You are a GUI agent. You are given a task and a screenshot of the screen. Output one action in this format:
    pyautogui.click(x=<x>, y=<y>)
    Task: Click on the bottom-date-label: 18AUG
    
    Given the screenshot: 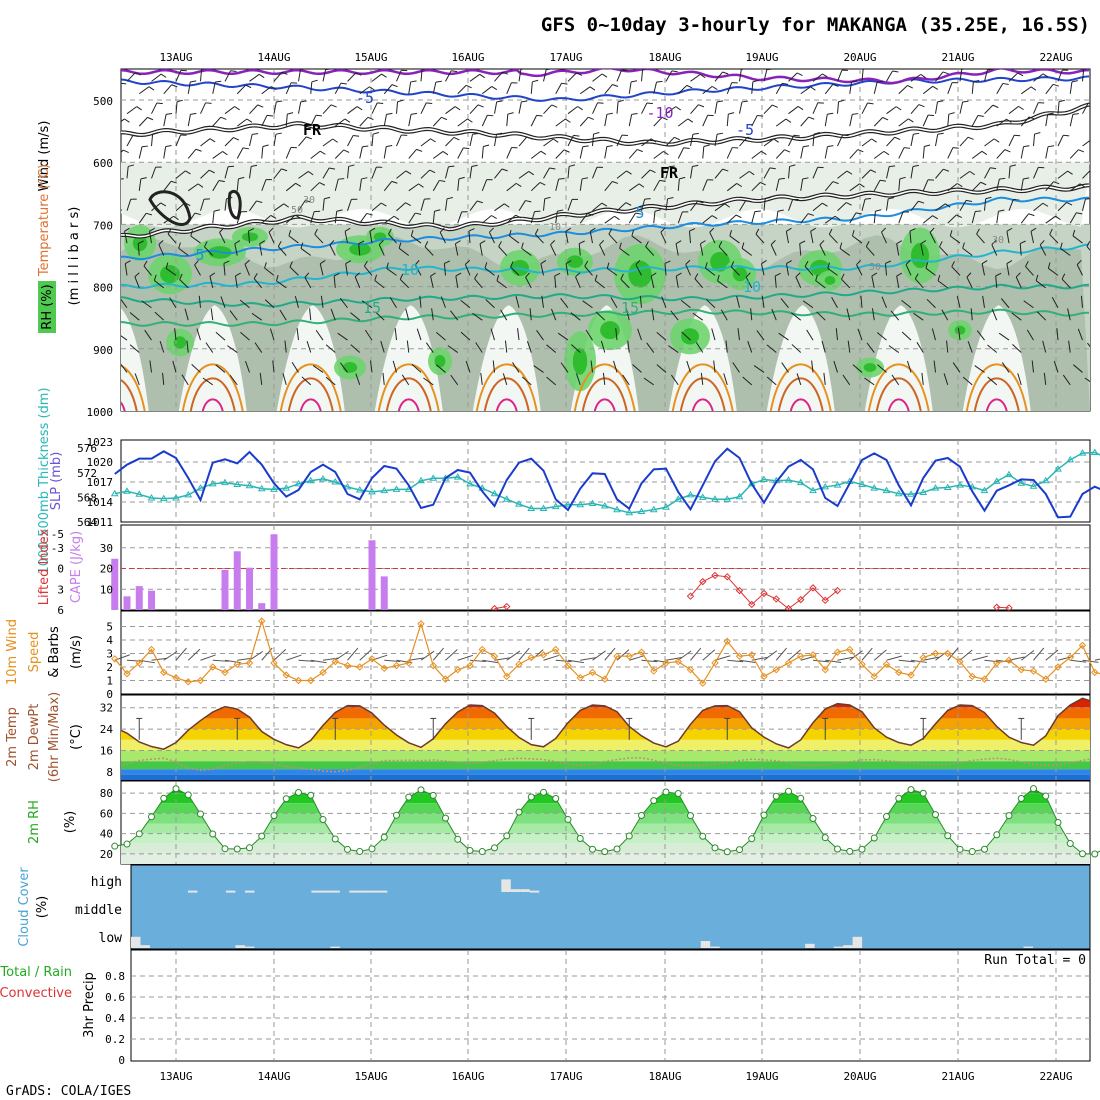 What is the action you would take?
    pyautogui.click(x=664, y=1076)
    